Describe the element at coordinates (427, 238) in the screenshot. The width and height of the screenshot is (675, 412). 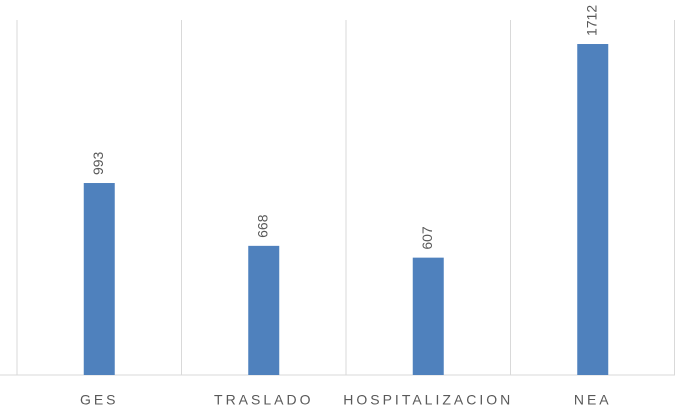
I see `data-label: 607` at that location.